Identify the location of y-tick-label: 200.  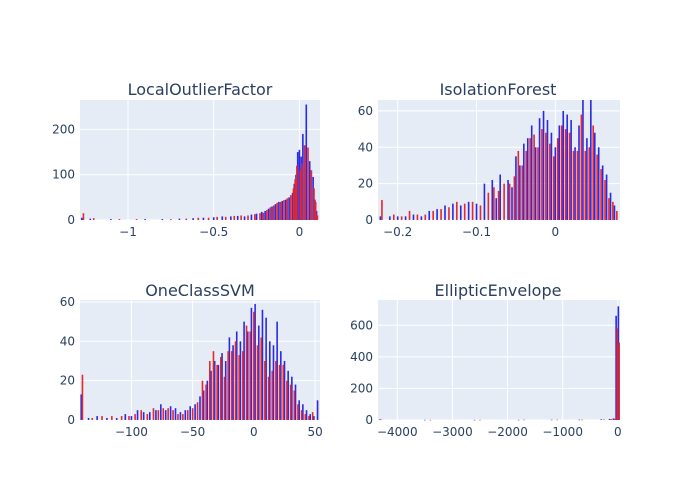
(63, 129).